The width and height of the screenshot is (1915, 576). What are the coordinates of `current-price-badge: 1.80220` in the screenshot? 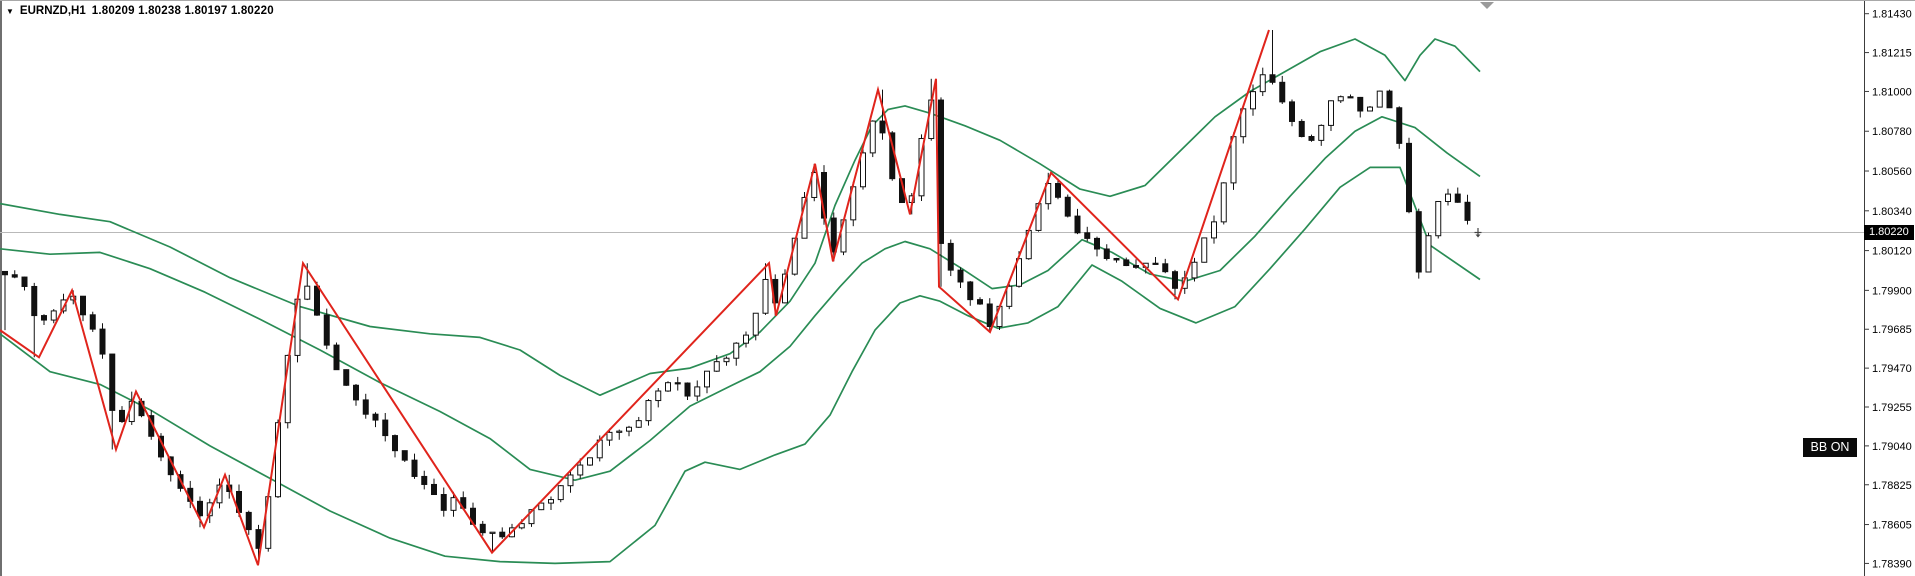 It's located at (1889, 232).